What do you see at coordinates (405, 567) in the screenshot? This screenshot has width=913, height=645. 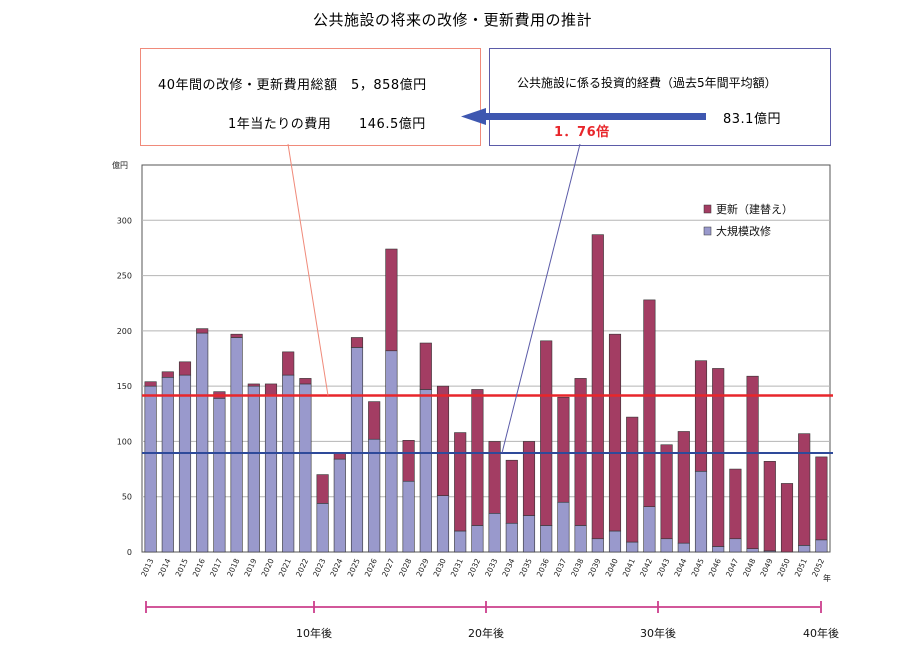 I see `x-tick-label: 2028` at bounding box center [405, 567].